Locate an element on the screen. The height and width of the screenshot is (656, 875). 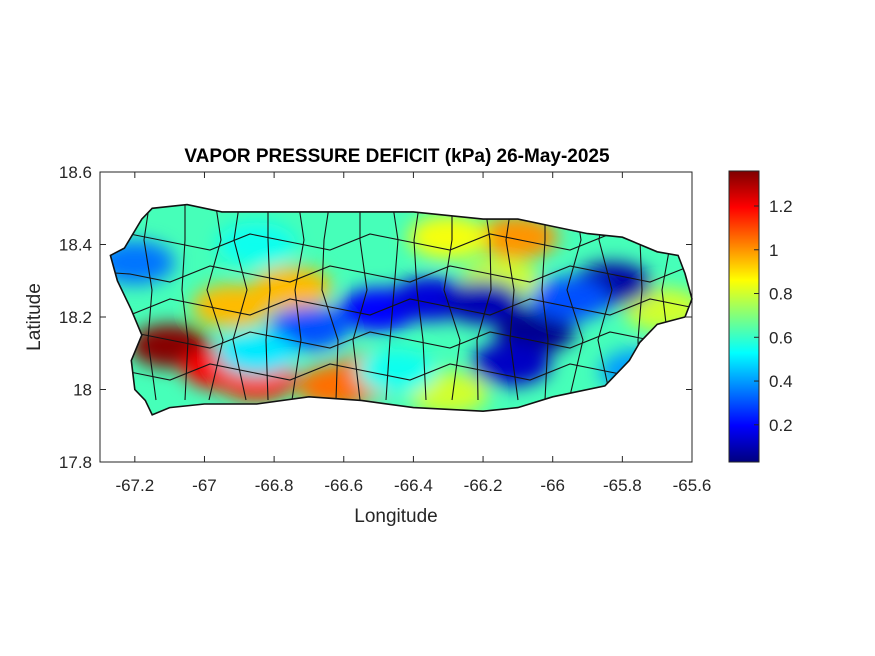
x-tick-label: -66.8 is located at coordinates (274, 485).